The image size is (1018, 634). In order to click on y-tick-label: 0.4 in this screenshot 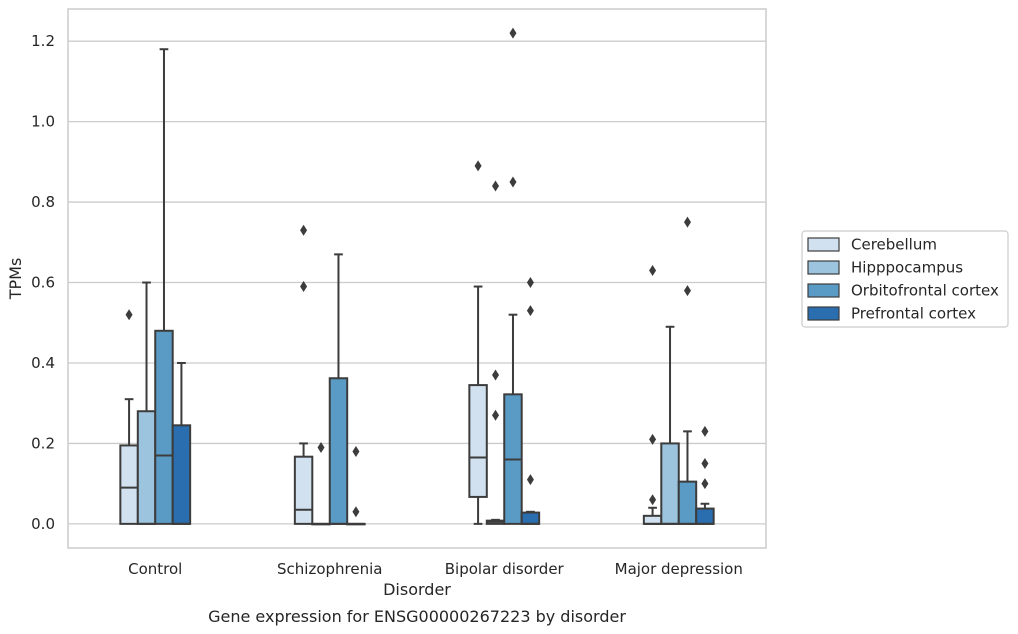, I will do `click(43, 363)`.